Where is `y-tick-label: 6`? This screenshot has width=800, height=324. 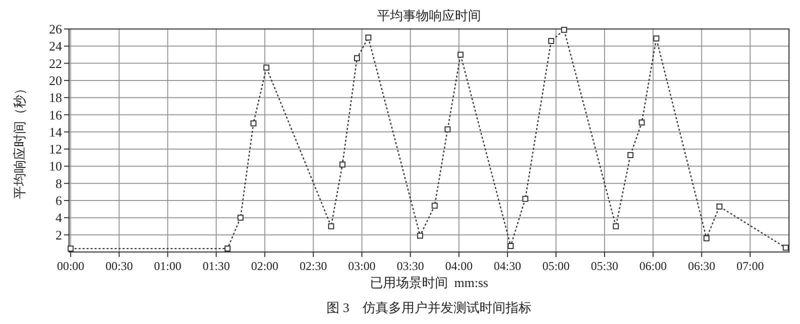 y-tick-label: 6 is located at coordinates (59, 200).